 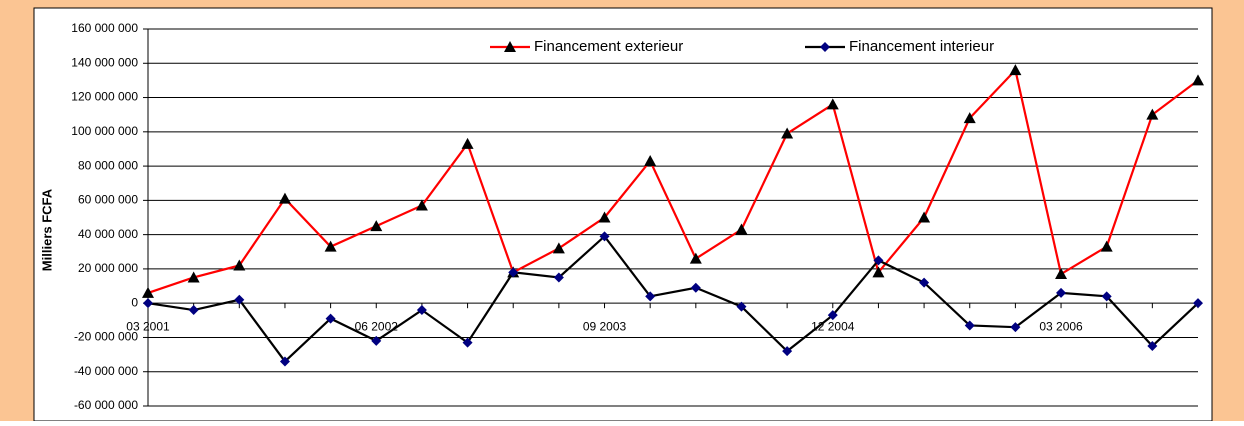 What do you see at coordinates (108, 200) in the screenshot?
I see `y-tick-label: 60 000 000` at bounding box center [108, 200].